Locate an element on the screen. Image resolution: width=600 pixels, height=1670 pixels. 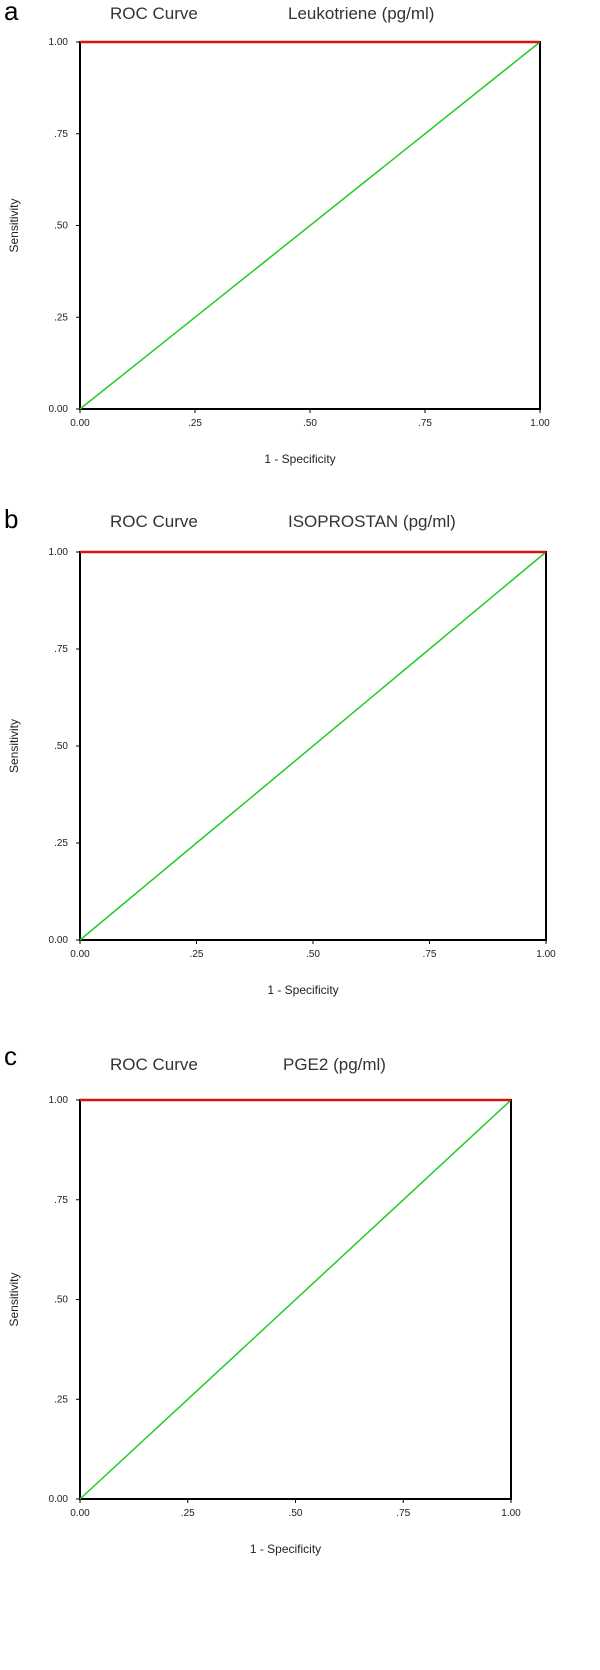
panel-label: b is located at coordinates (11, 519).